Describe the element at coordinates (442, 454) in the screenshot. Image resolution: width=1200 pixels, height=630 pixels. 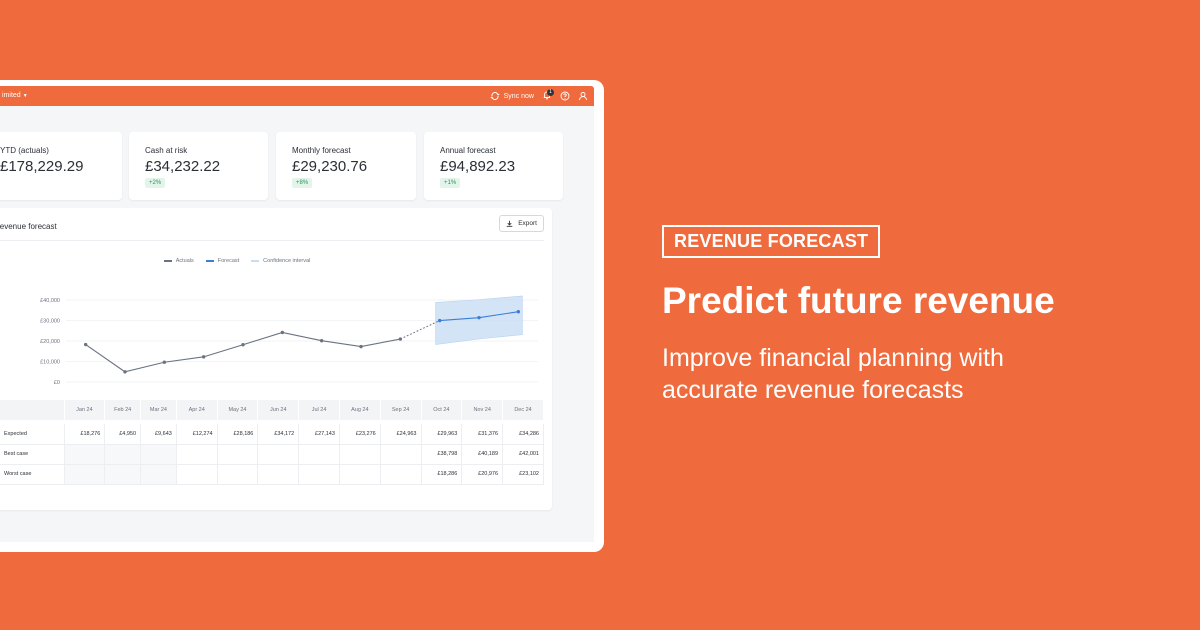
I see `table-cell: £38,798` at that location.